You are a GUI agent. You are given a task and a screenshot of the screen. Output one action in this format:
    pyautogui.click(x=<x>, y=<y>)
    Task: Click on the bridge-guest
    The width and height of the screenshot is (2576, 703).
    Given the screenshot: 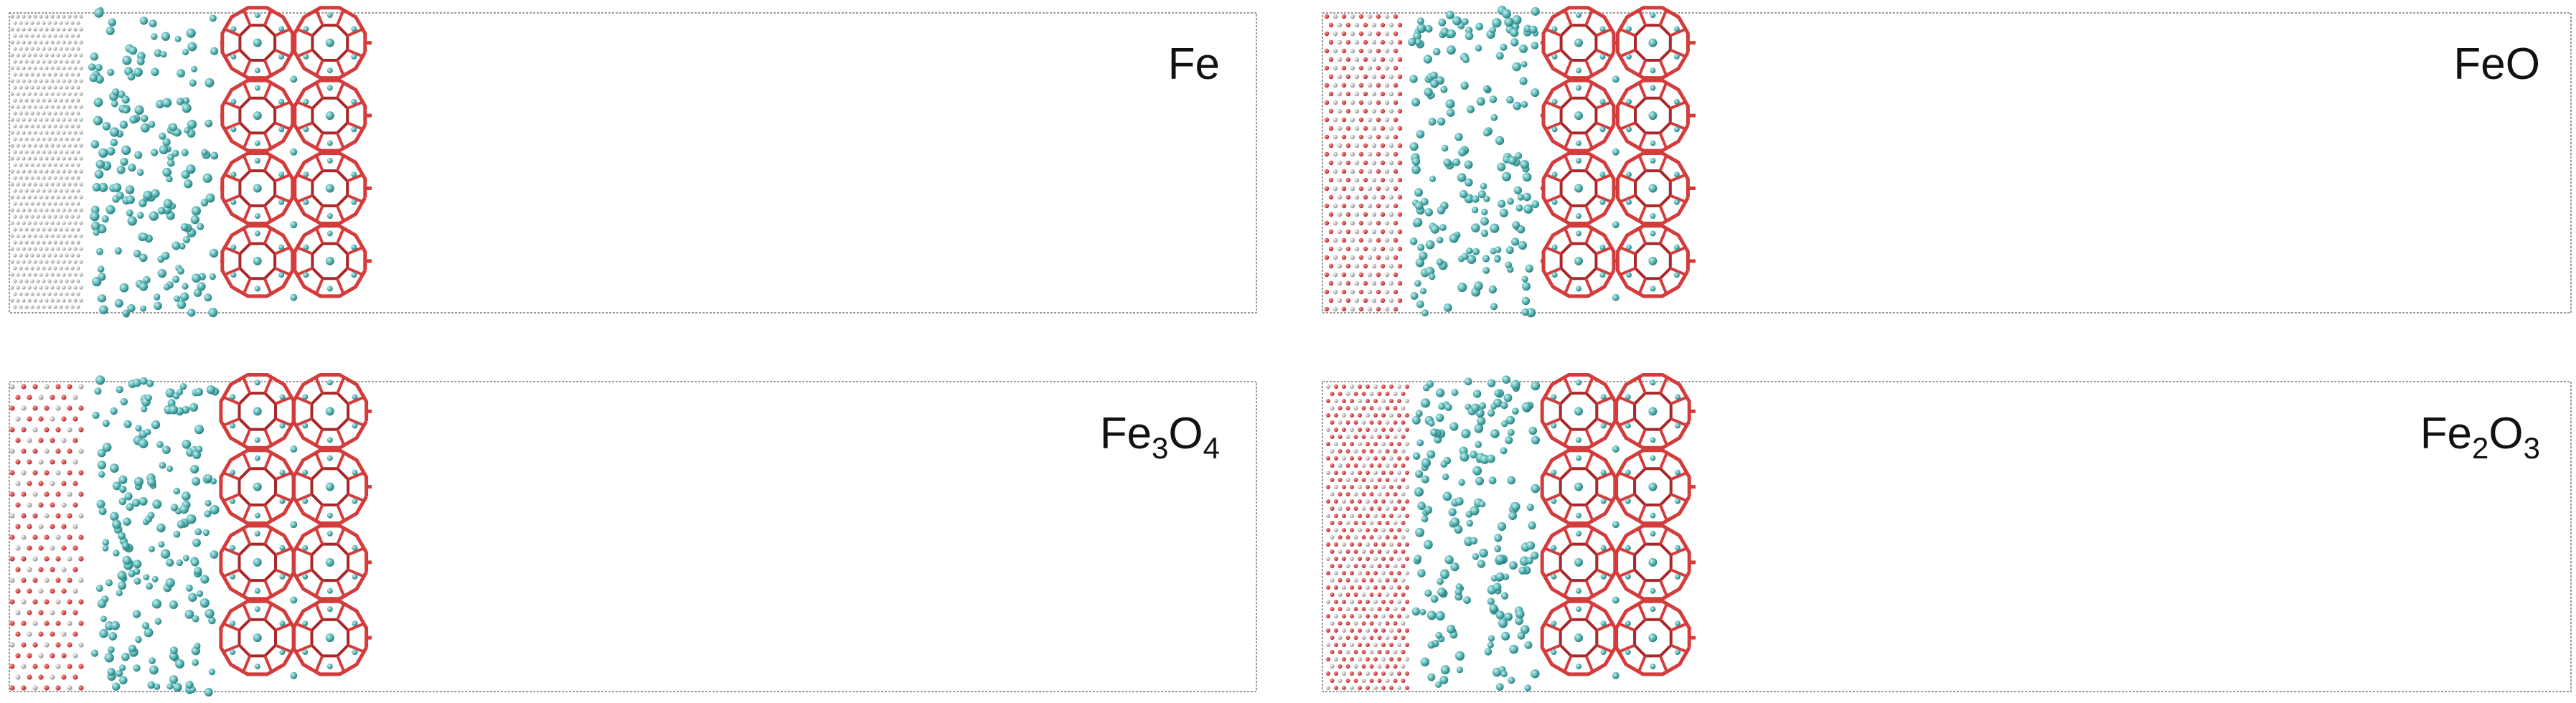 What is the action you would take?
    pyautogui.click(x=294, y=152)
    